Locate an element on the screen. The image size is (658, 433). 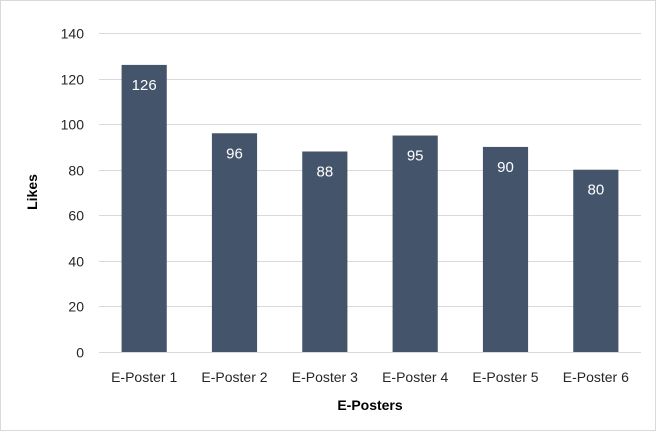
x-tick-label: E-Poster 5 is located at coordinates (505, 377).